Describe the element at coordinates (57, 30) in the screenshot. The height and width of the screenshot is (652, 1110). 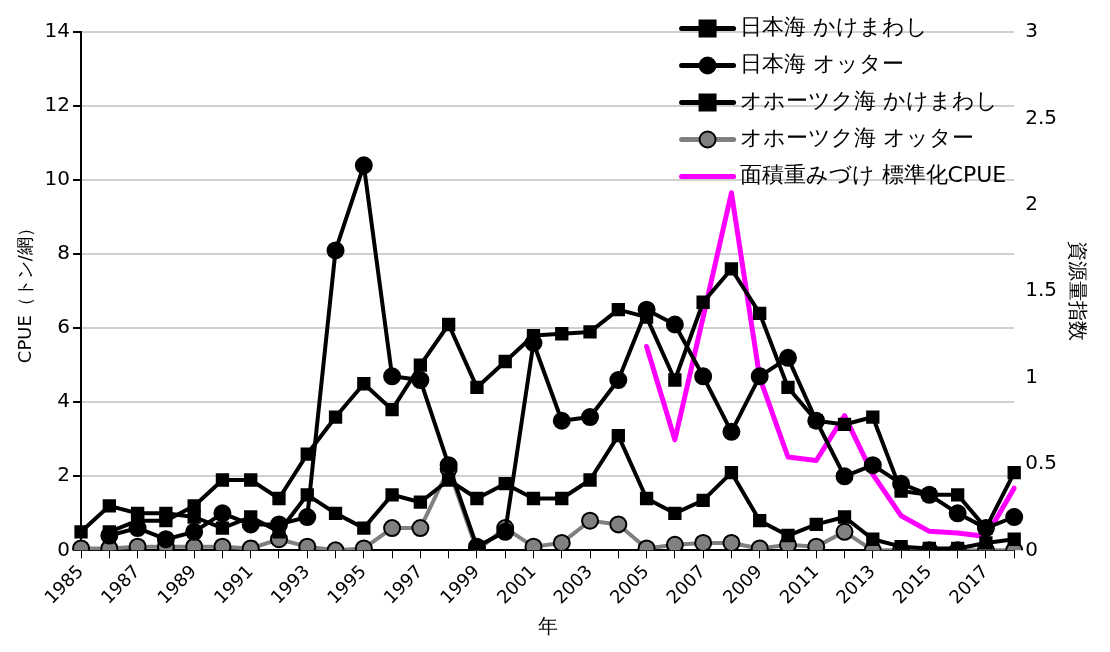
I see `y-tick-label: 14` at that location.